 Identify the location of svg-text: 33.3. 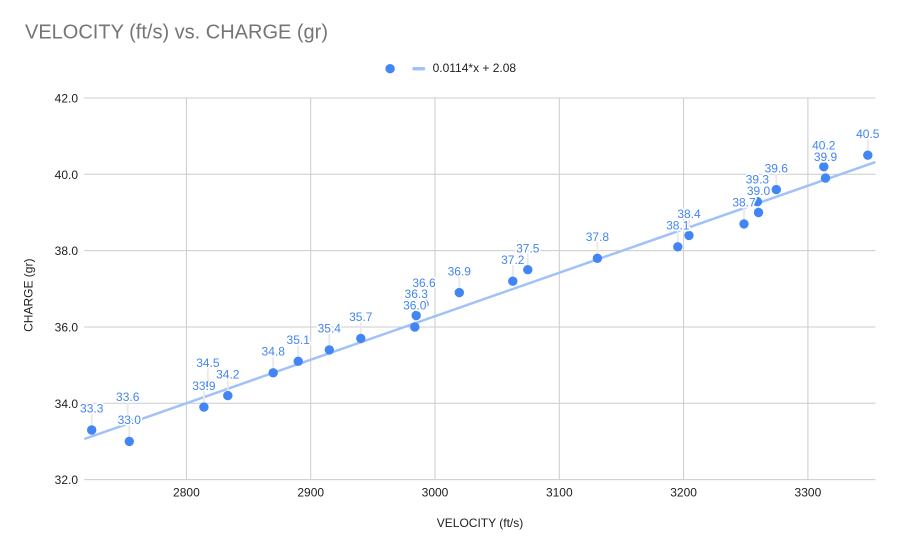
(92, 409).